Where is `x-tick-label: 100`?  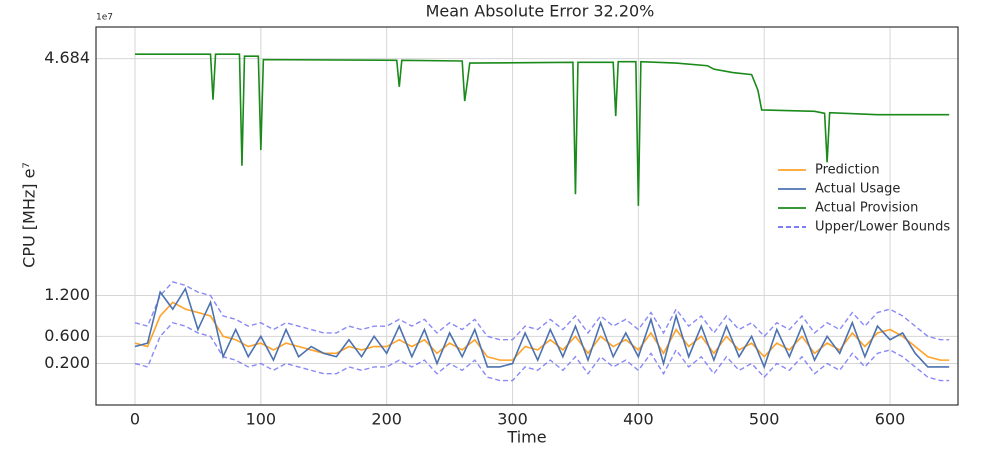 x-tick-label: 100 is located at coordinates (261, 419).